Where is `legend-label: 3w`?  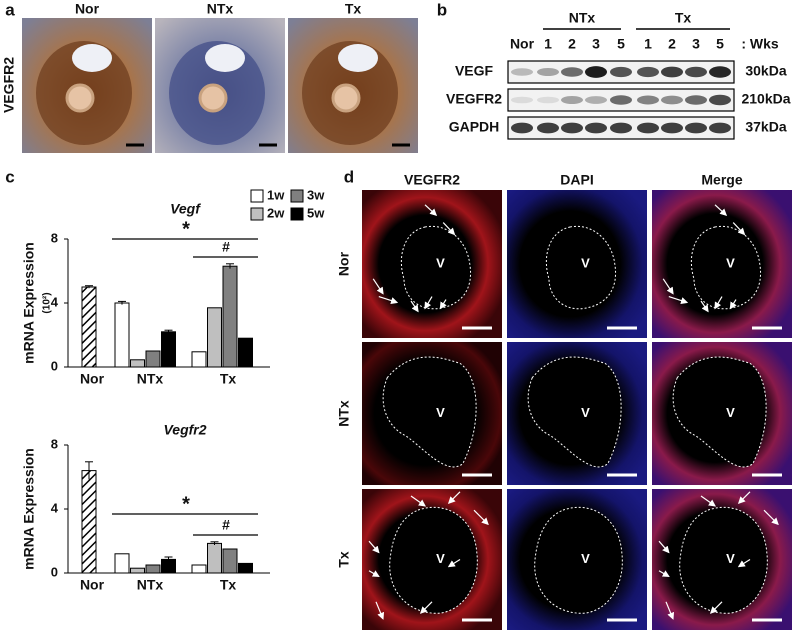
legend-label: 3w is located at coordinates (316, 194).